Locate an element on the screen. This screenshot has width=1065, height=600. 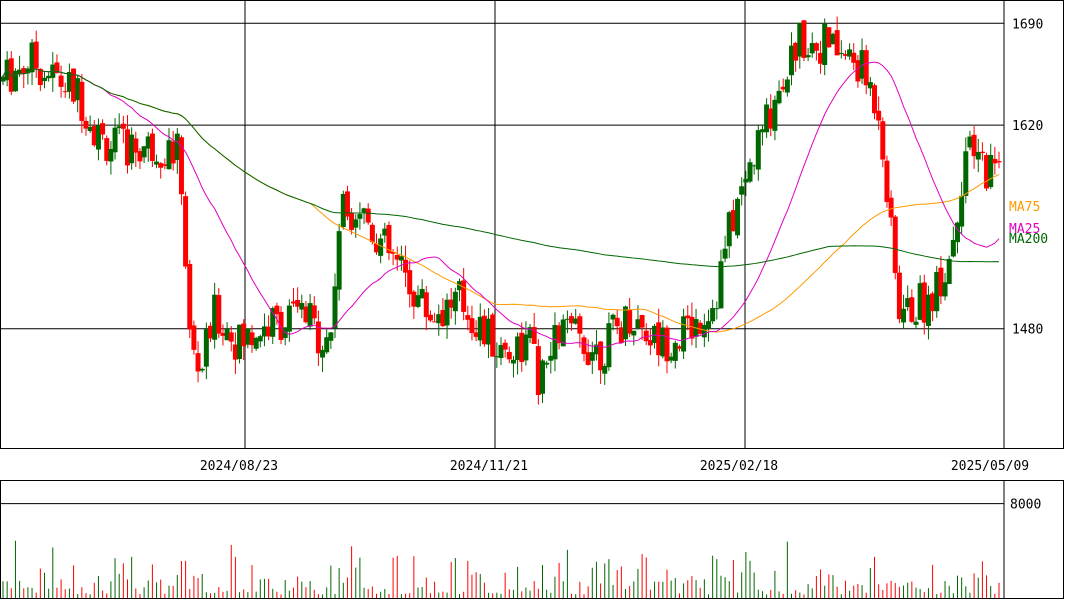
date-tick-label: 2024/11/21 is located at coordinates (489, 466).